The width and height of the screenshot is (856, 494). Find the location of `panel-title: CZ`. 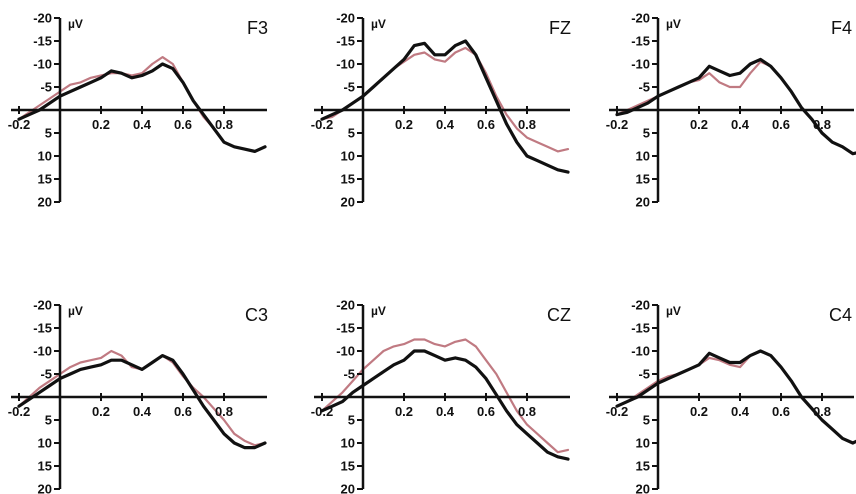

panel-title: CZ is located at coordinates (559, 315).